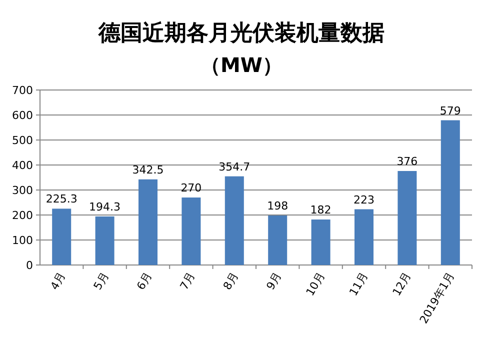  I want to click on x-tick-label: 12月, so click(402, 284).